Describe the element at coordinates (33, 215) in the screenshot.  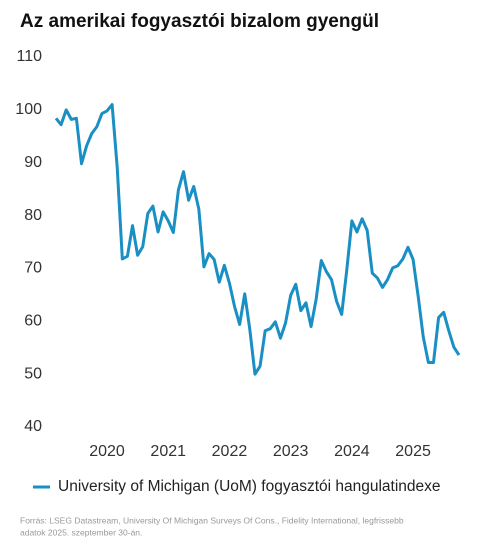
I see `y-tick-label: 80` at that location.